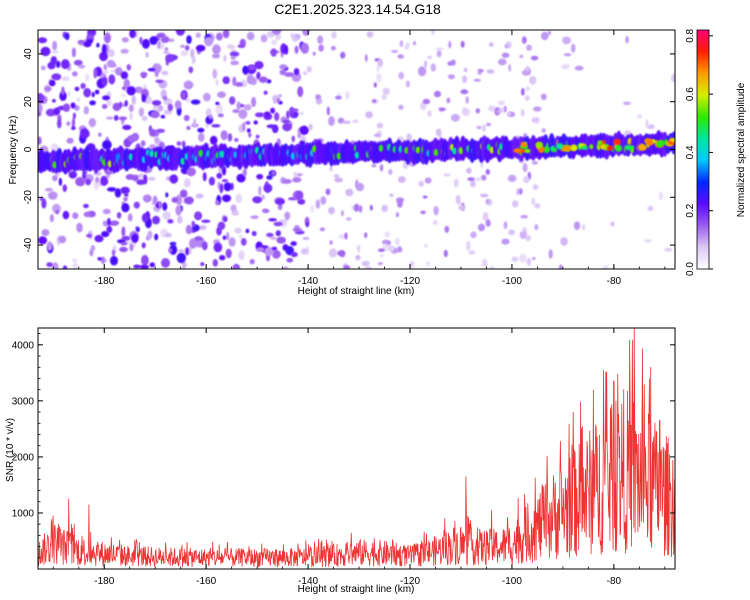  I want to click on snr-x-tick-label: -80, so click(614, 581).